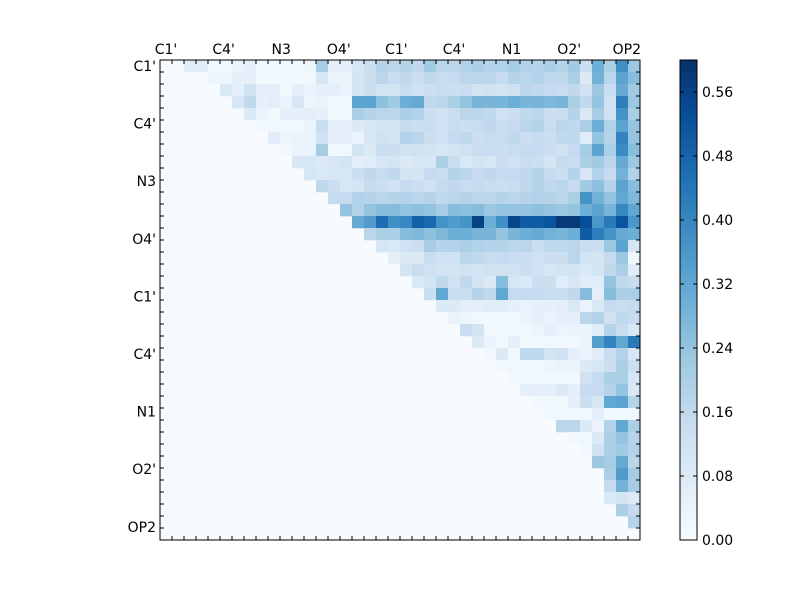 The width and height of the screenshot is (800, 604). Describe the element at coordinates (142, 528) in the screenshot. I see `y-tick-label: OP2` at that location.